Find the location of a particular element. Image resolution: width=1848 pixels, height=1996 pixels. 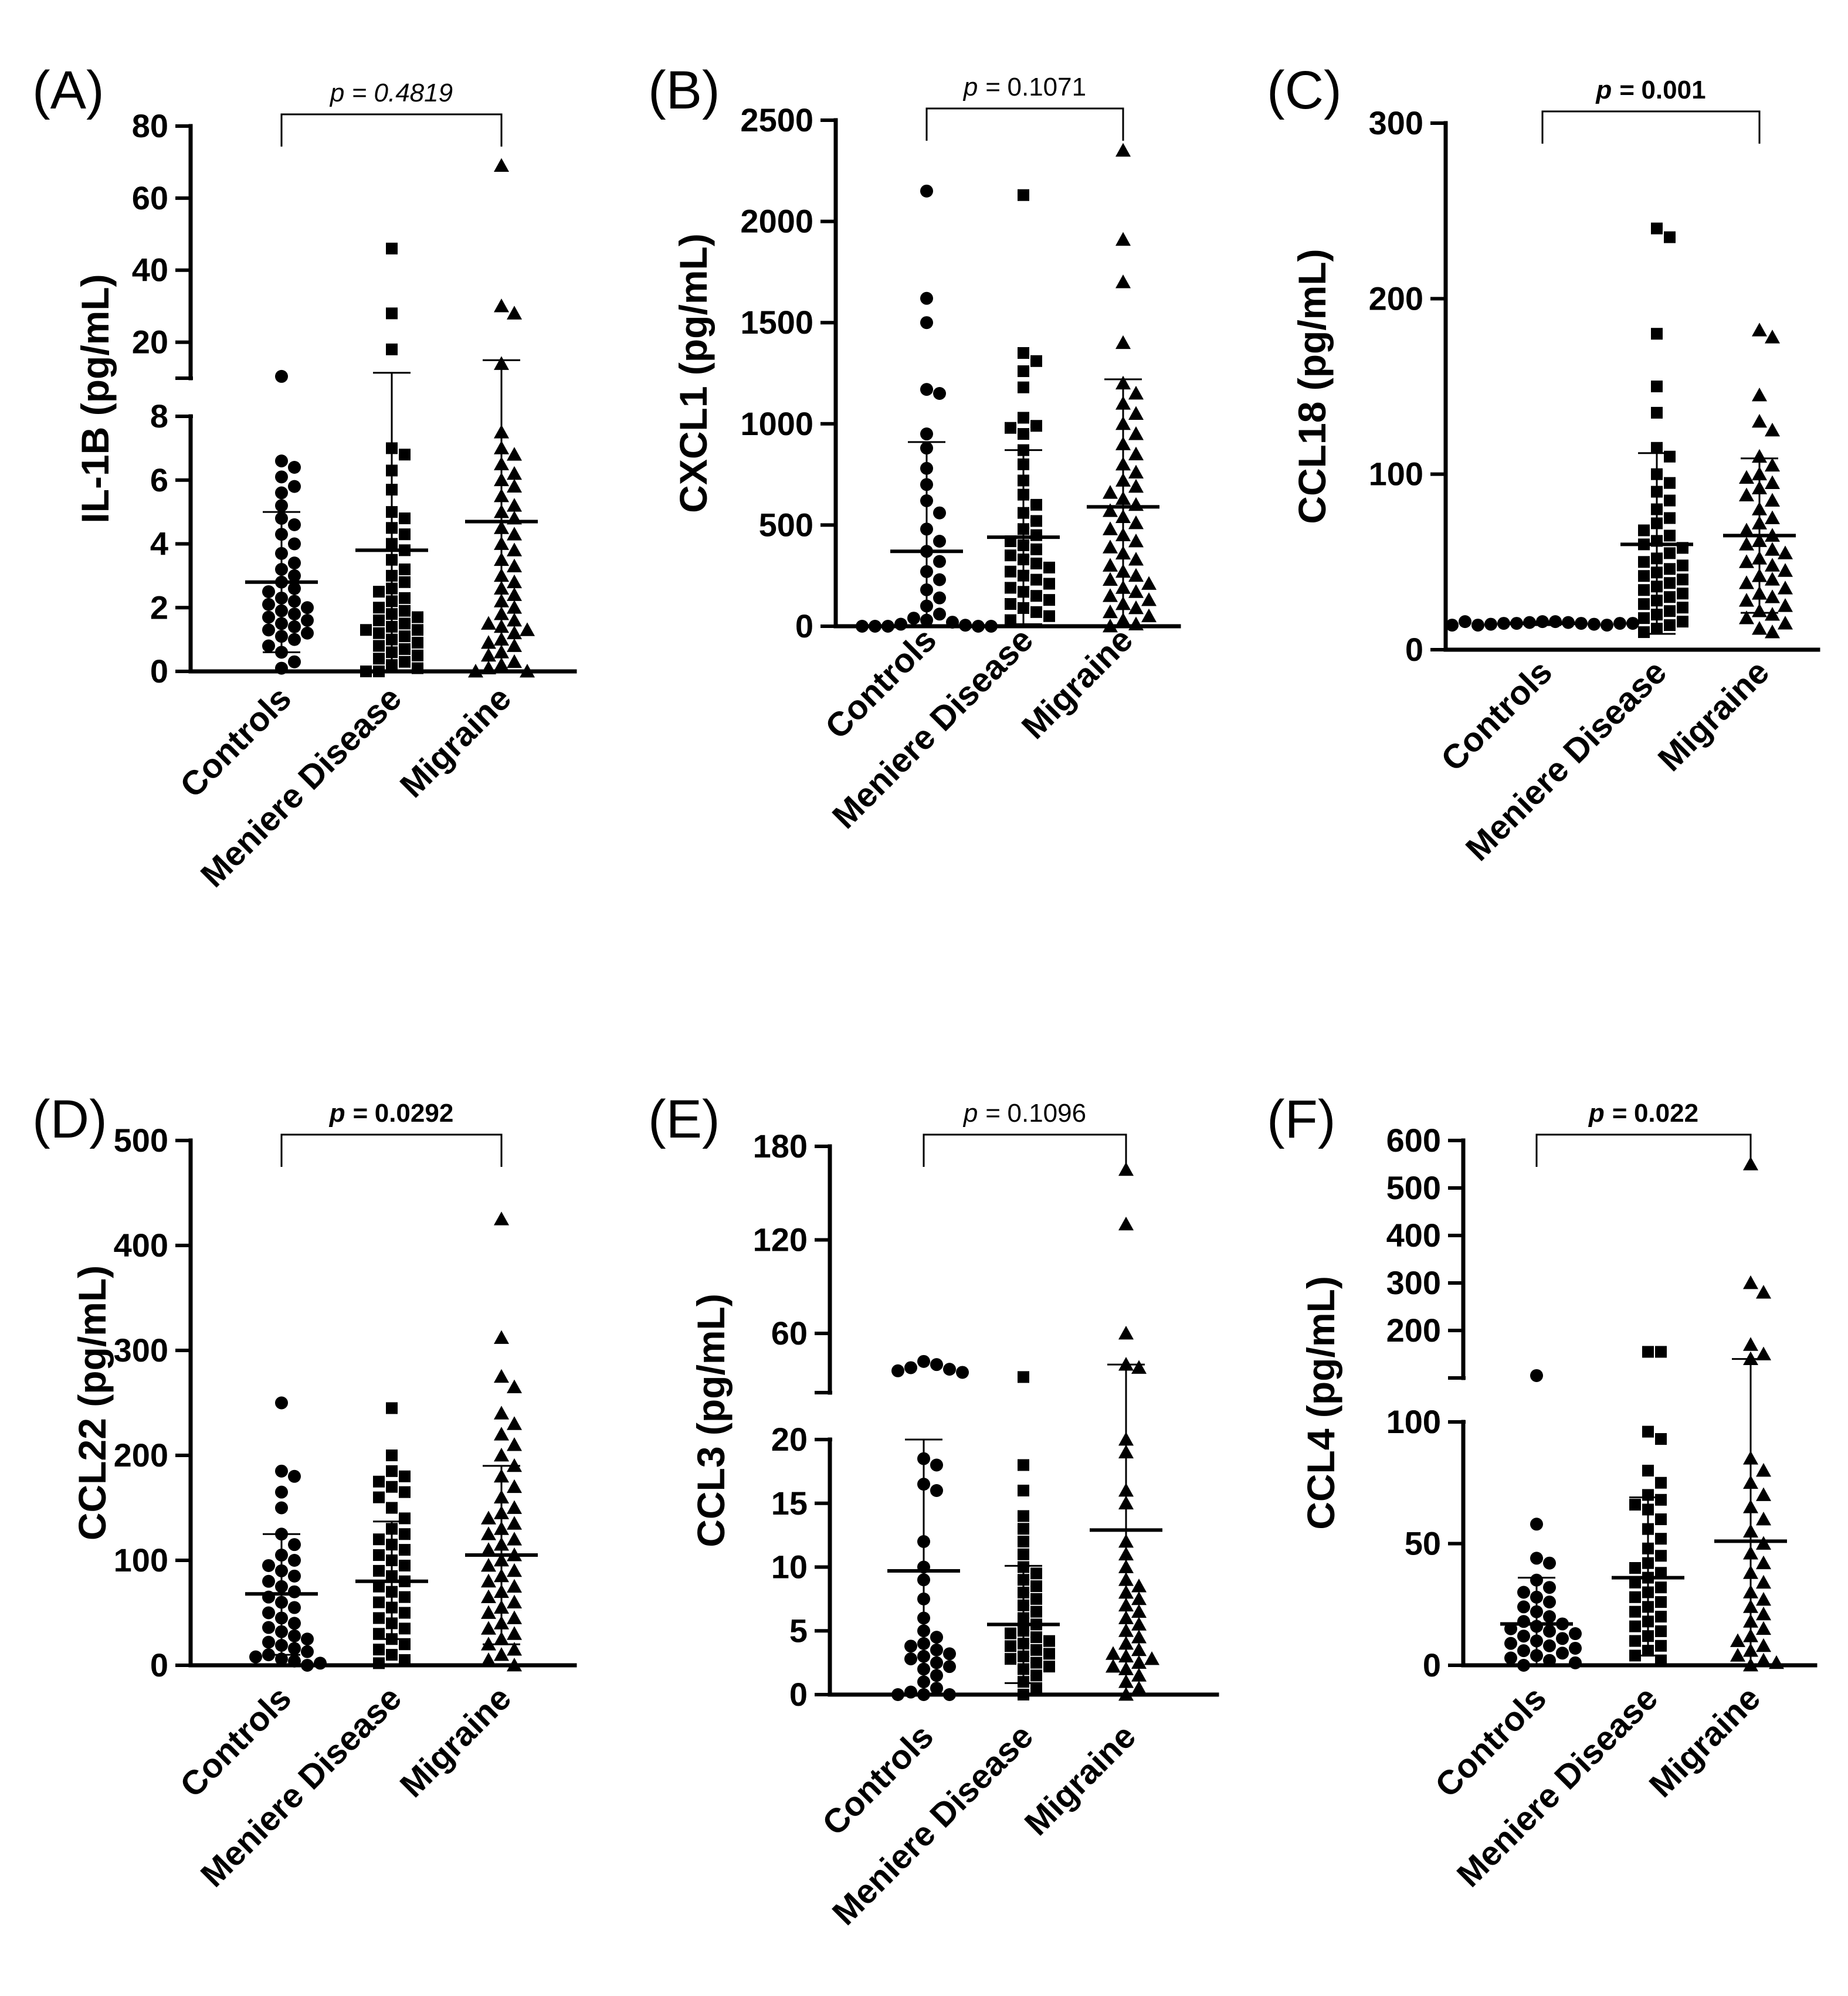

y-tick-label: 100 is located at coordinates (1413, 1421).